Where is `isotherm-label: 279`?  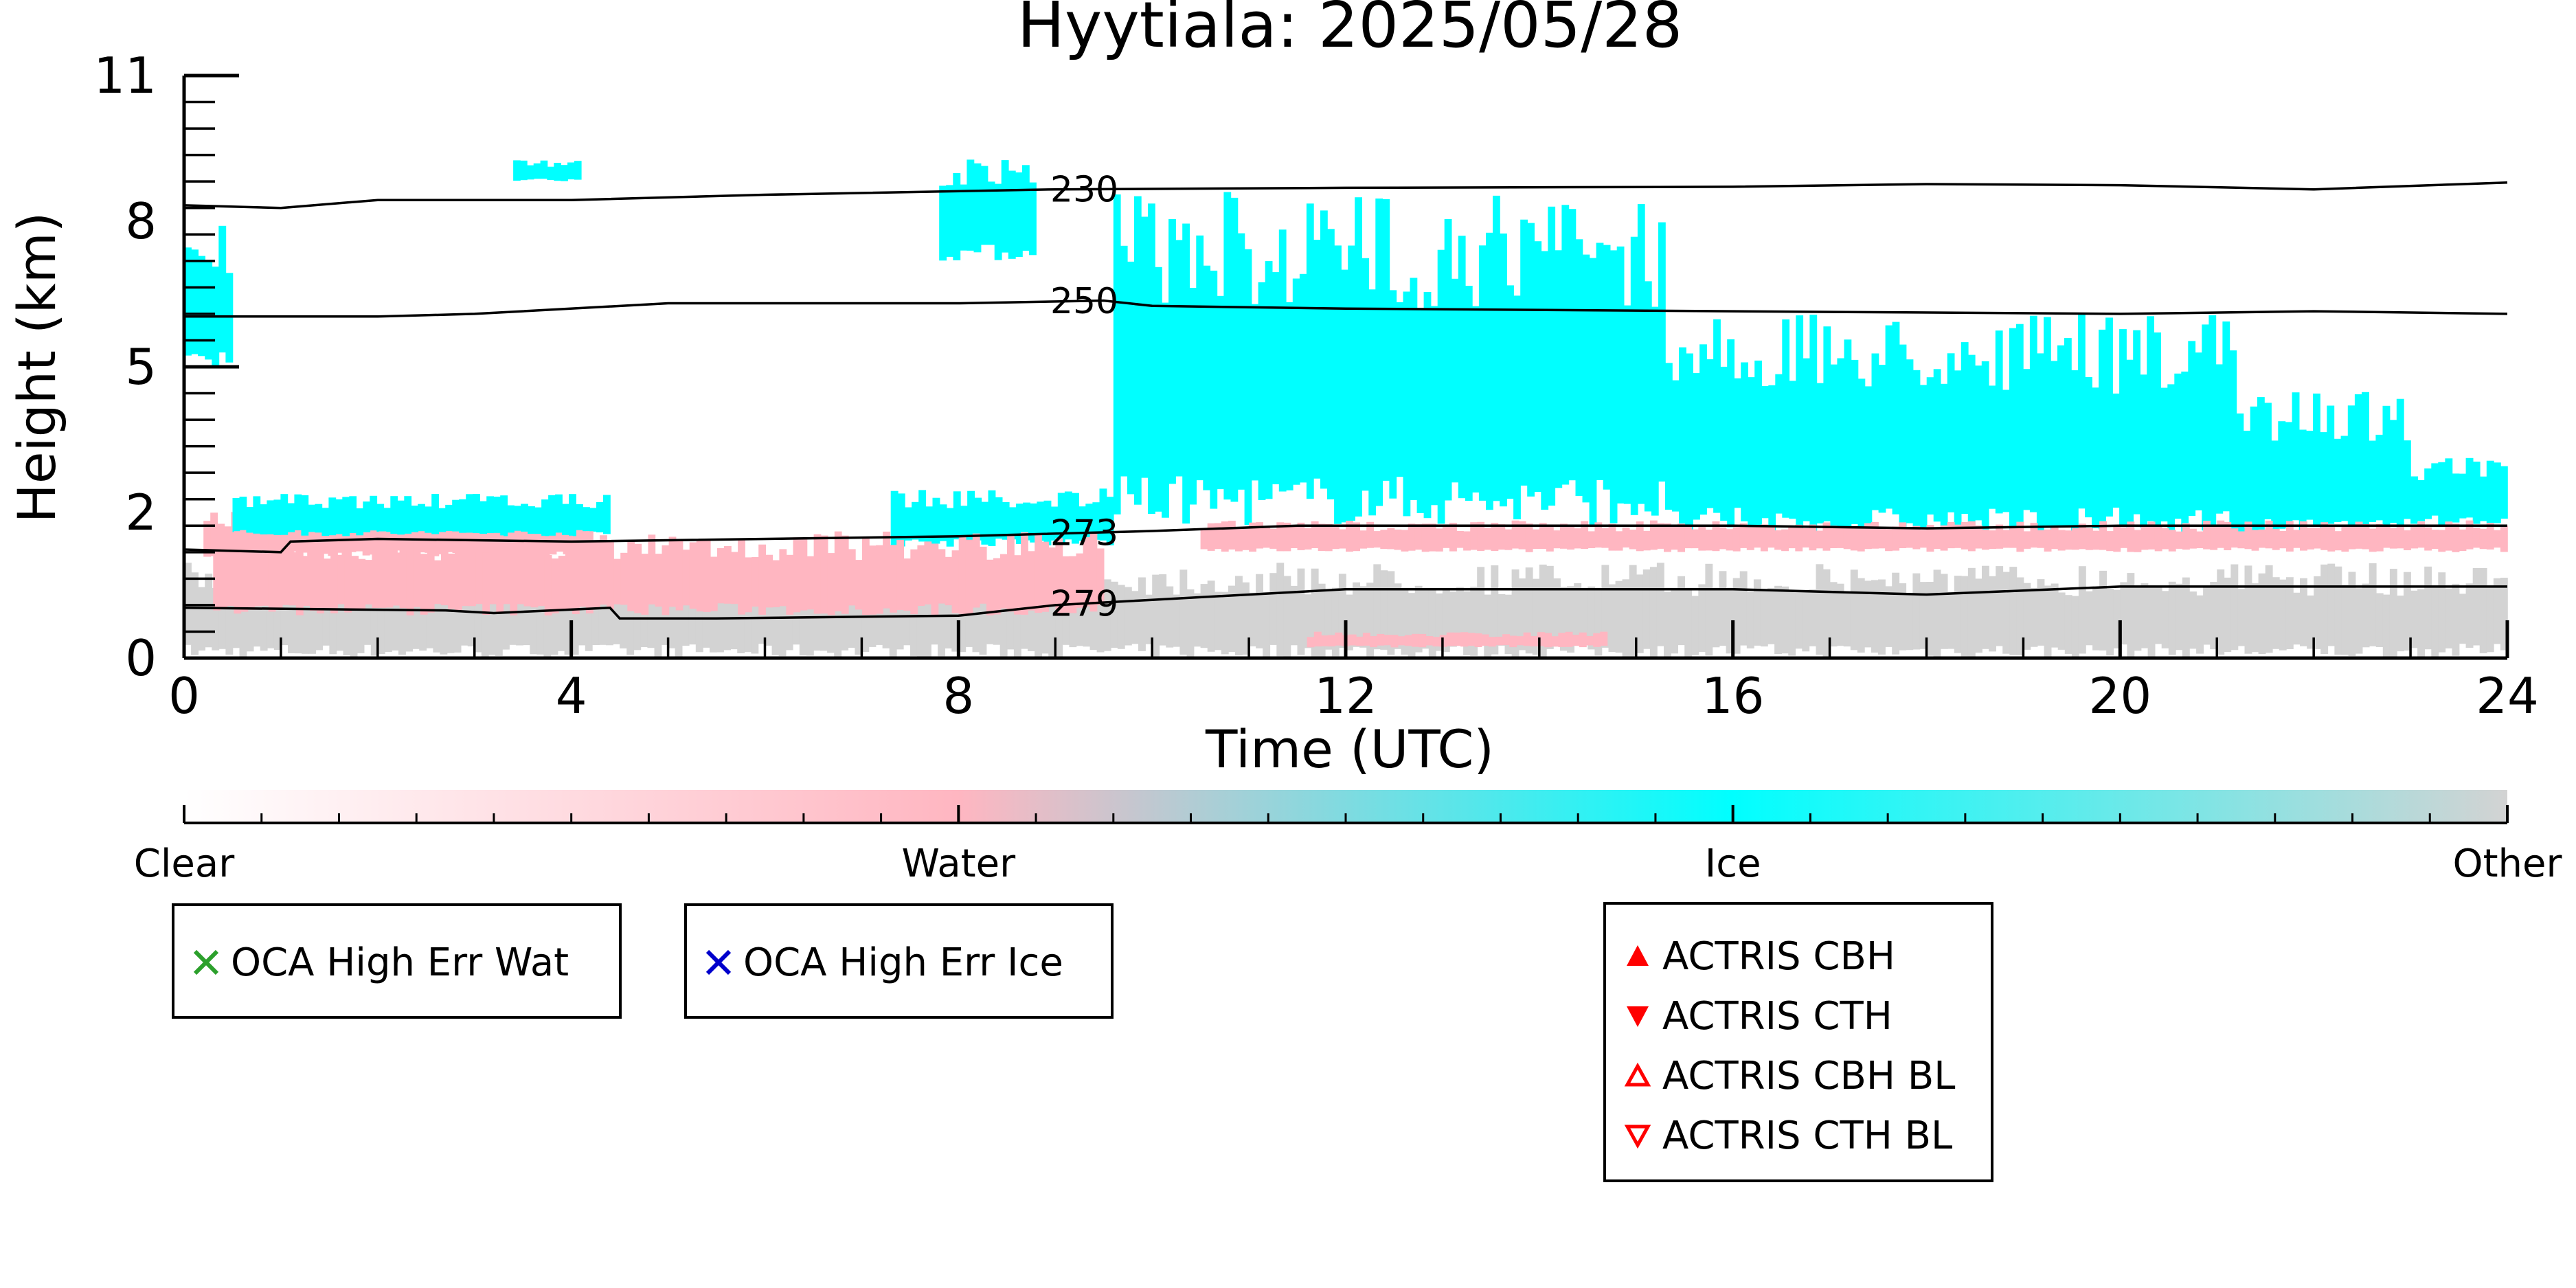
isotherm-label: 279 is located at coordinates (1084, 604).